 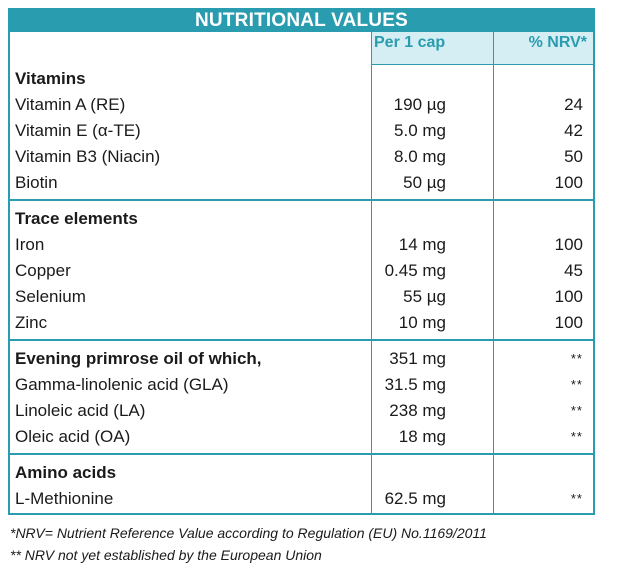 What do you see at coordinates (43, 270) in the screenshot?
I see `nutrient-name: Copper` at bounding box center [43, 270].